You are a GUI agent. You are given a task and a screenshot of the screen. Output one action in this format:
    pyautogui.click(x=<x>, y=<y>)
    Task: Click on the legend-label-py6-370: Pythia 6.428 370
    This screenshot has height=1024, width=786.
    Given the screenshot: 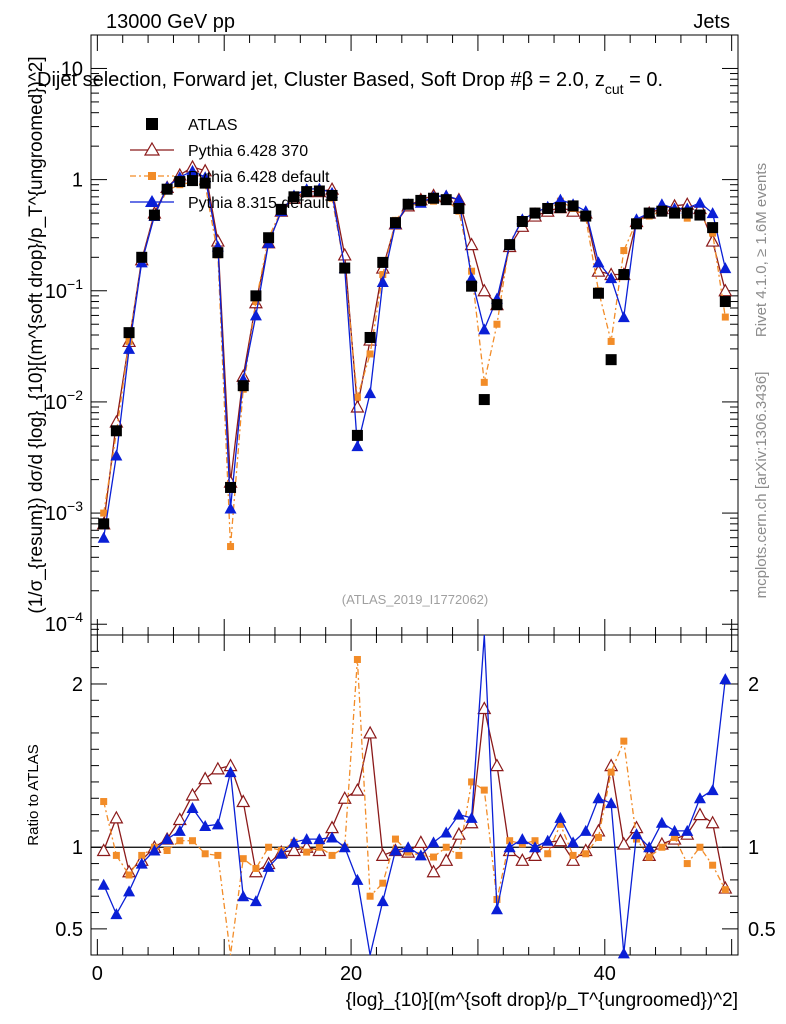 What is the action you would take?
    pyautogui.click(x=248, y=151)
    